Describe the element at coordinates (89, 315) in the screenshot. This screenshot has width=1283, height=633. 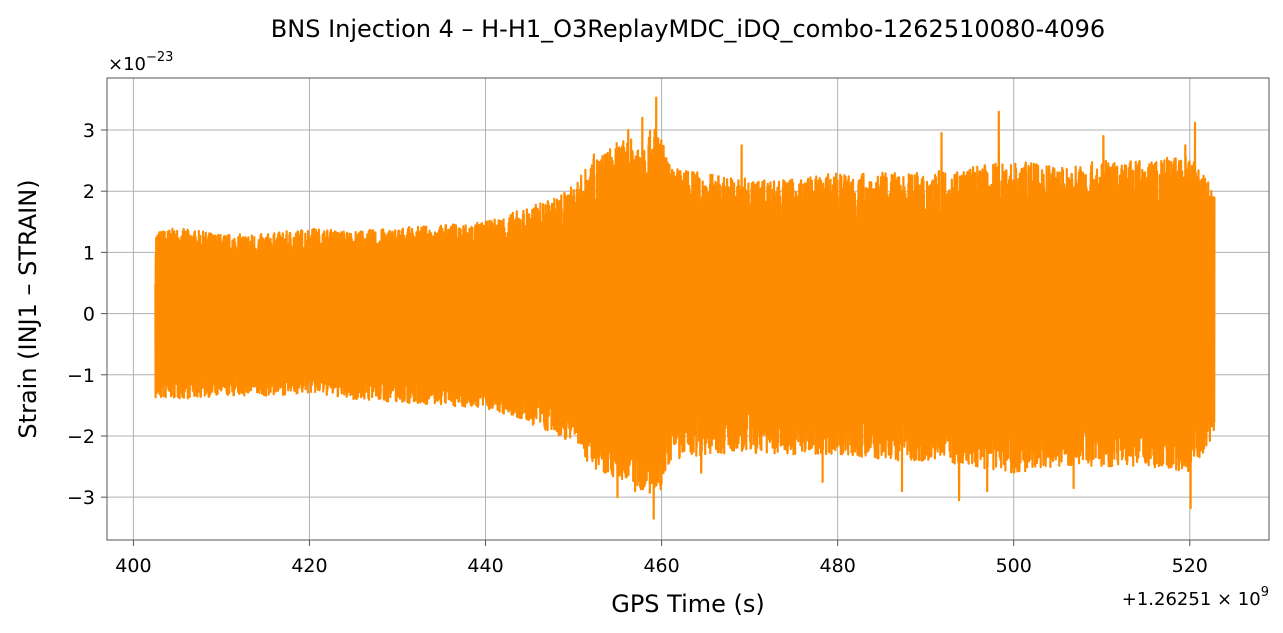
I see `y-tick-label: 0` at that location.